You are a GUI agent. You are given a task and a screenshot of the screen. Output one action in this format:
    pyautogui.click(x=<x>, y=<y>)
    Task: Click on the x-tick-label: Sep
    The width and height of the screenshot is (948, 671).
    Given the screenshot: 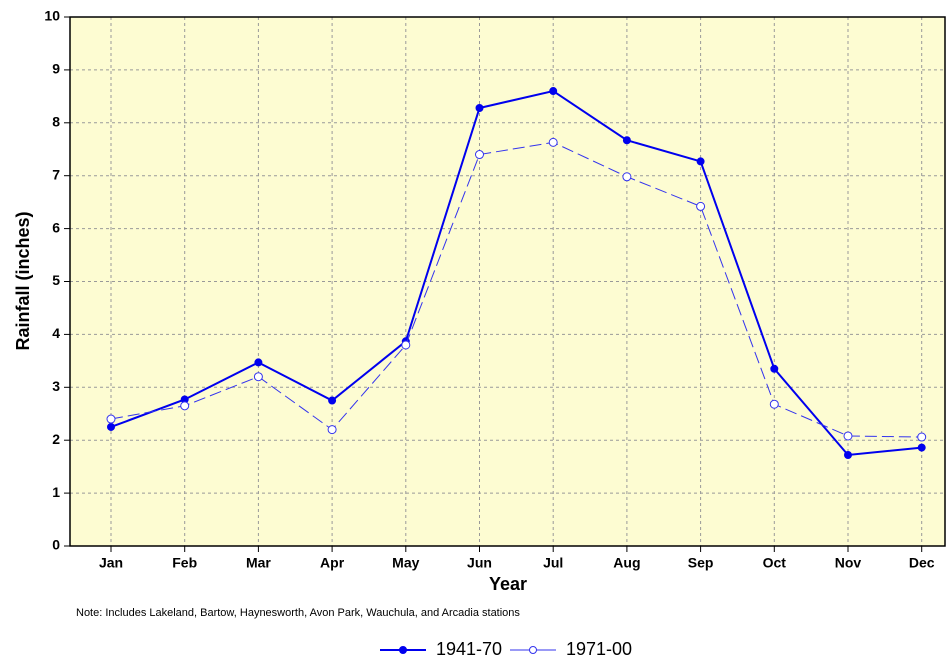 What is the action you would take?
    pyautogui.click(x=701, y=563)
    